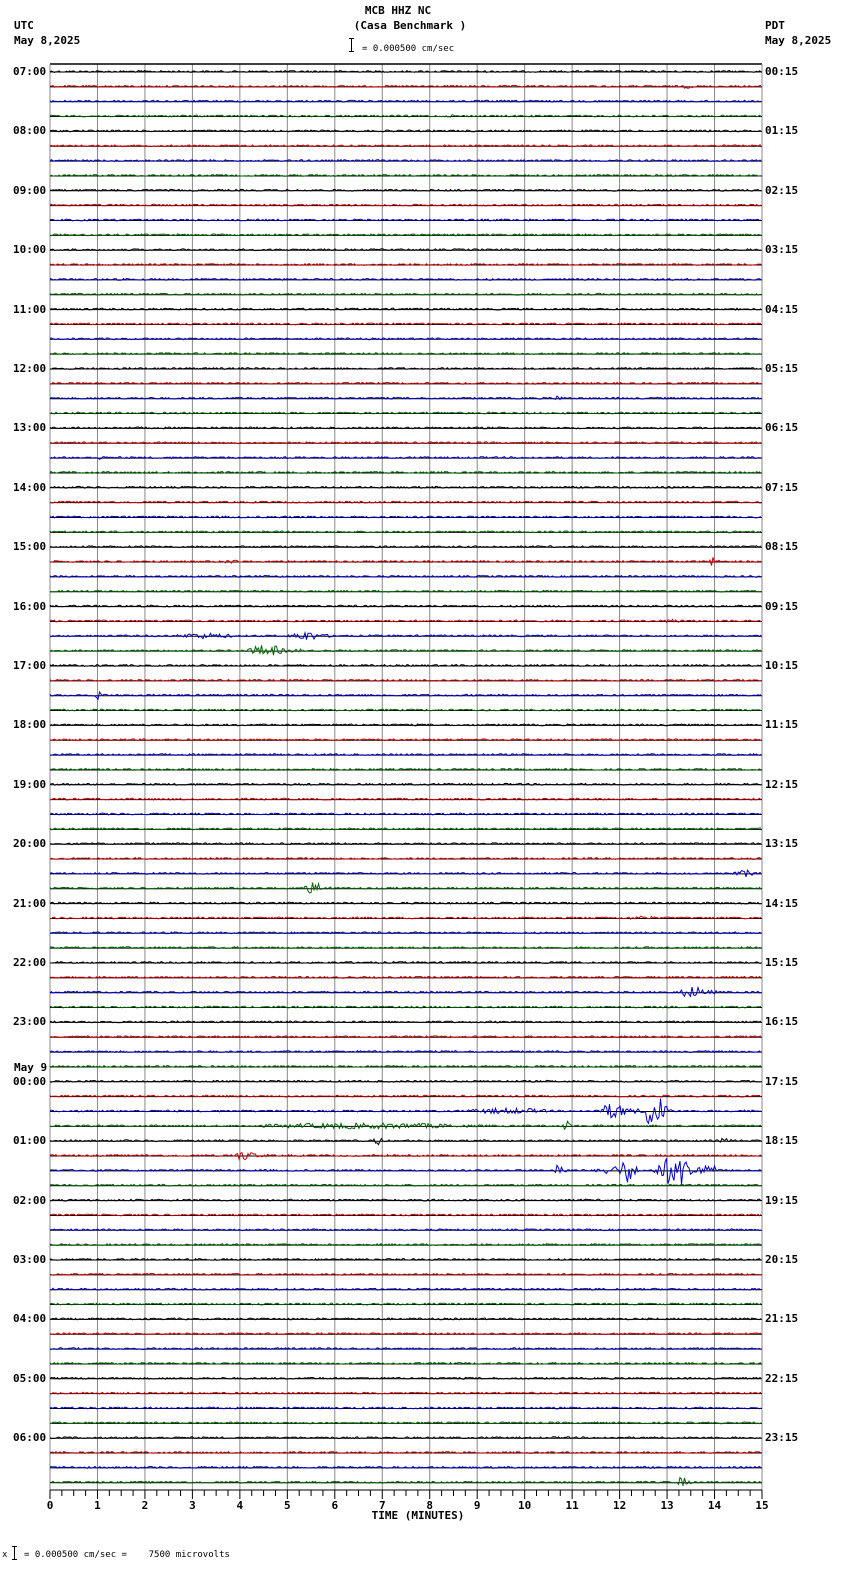 This screenshot has height=1584, width=850. What do you see at coordinates (798, 40) in the screenshot?
I see `right-date: May 8,2025` at bounding box center [798, 40].